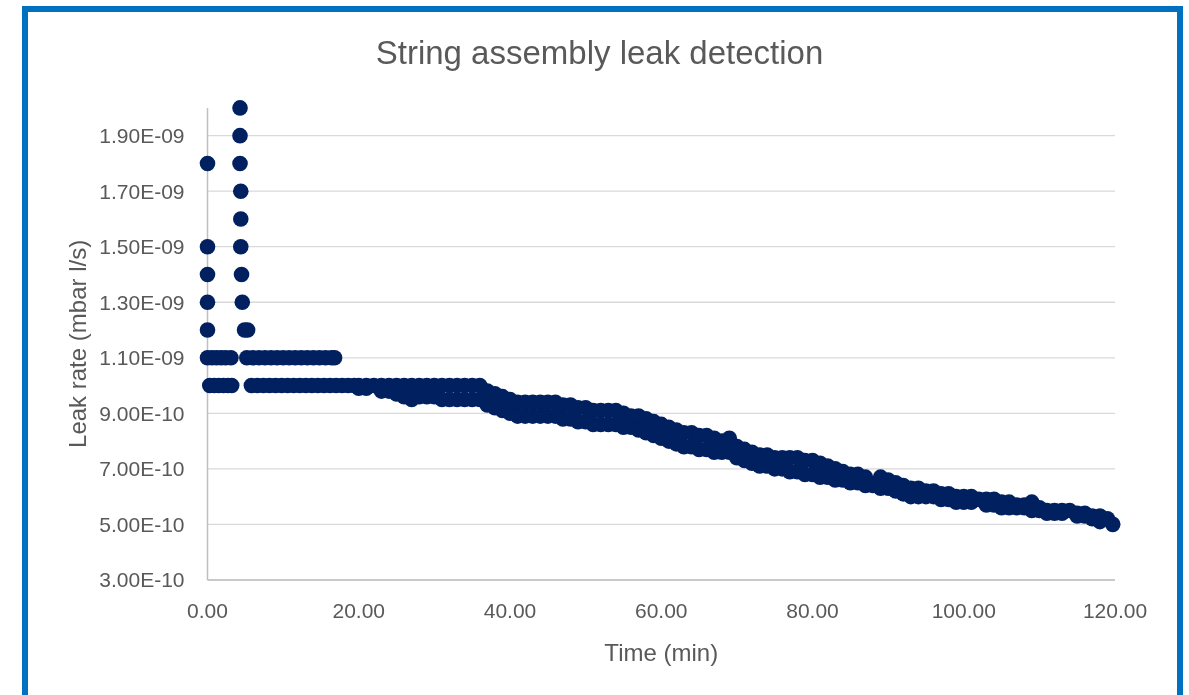  I want to click on y-tick-label: 1.10E-09, so click(142, 358).